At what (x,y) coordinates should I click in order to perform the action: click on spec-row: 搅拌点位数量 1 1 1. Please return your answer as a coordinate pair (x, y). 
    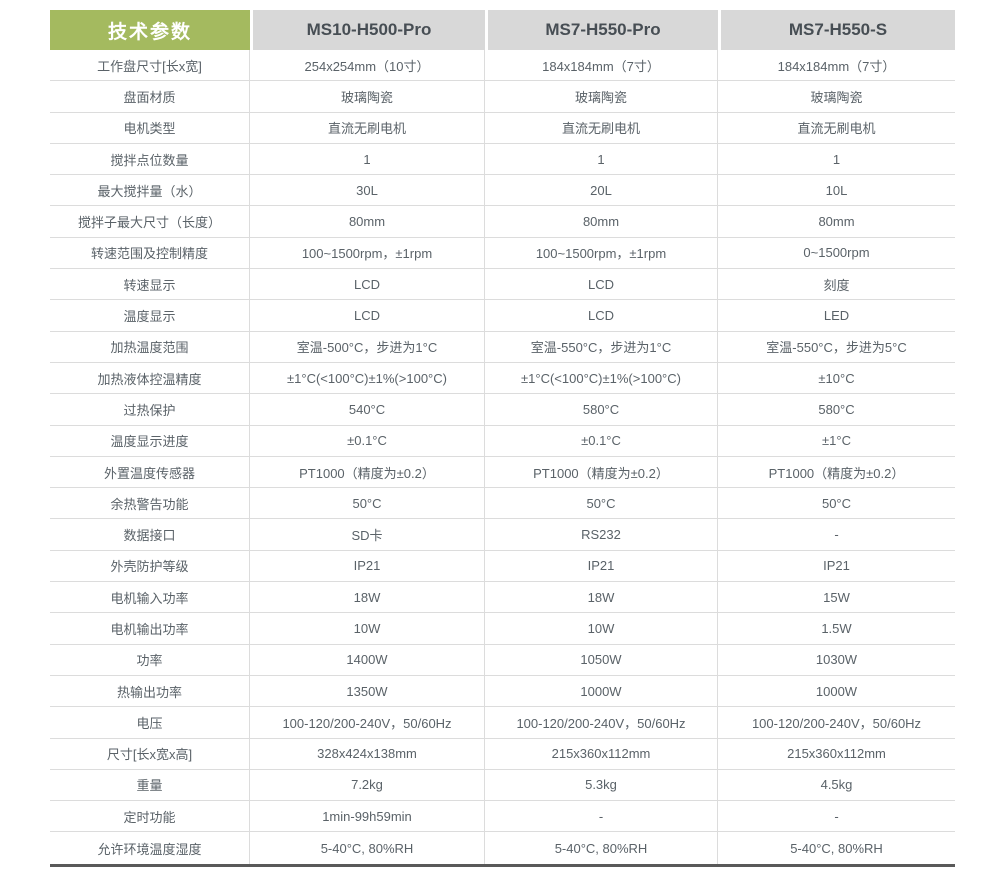
    Looking at the image, I should click on (502, 159).